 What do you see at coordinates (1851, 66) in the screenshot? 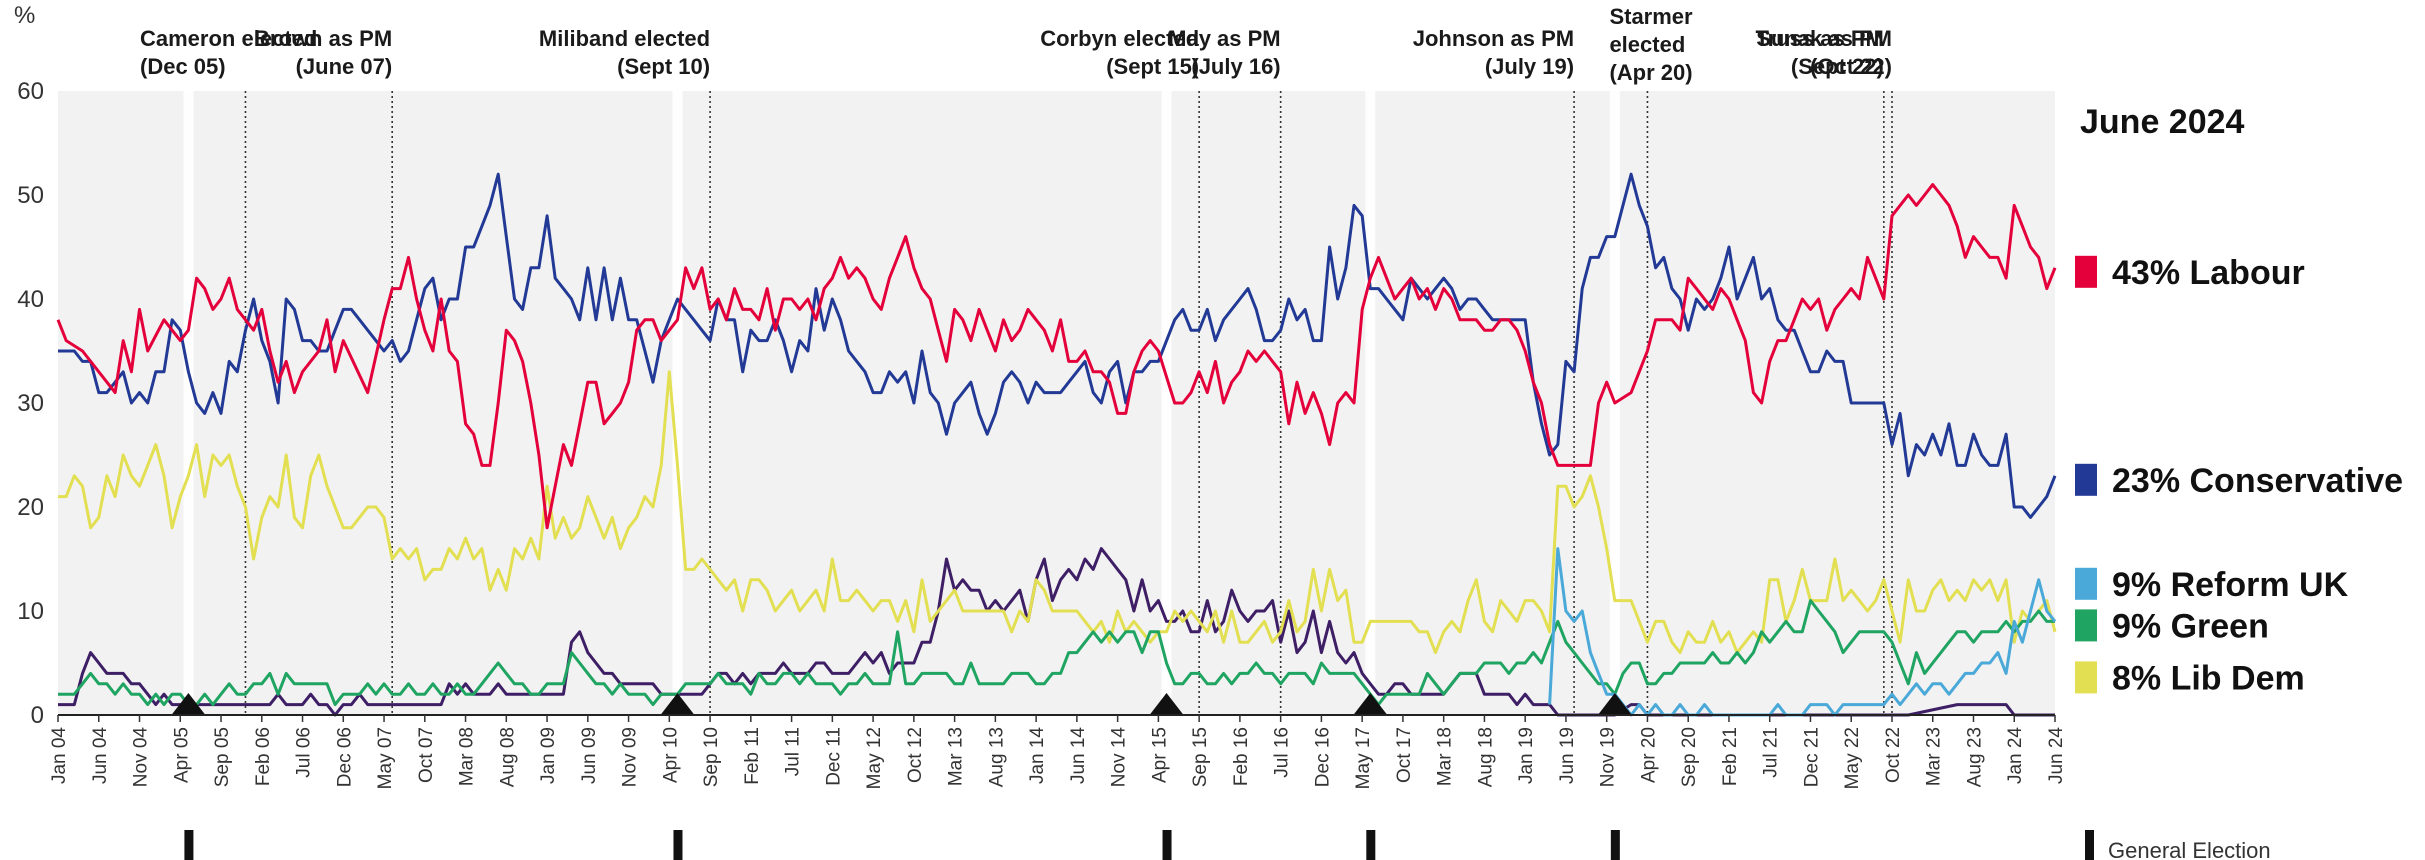
I see `event-label-line: (Oct 22)` at bounding box center [1851, 66].